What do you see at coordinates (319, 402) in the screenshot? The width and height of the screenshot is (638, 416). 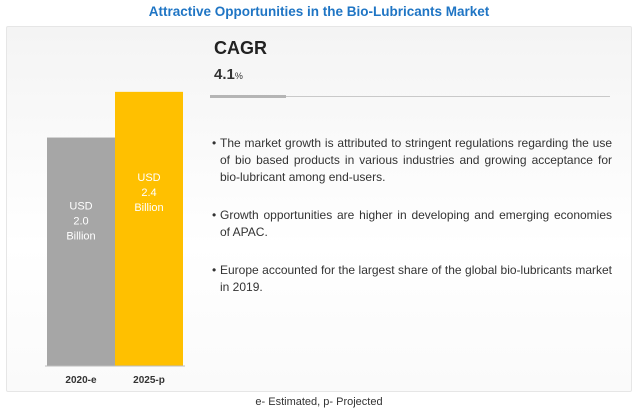 I see `footnote: e- Estimated, p- Projected` at bounding box center [319, 402].